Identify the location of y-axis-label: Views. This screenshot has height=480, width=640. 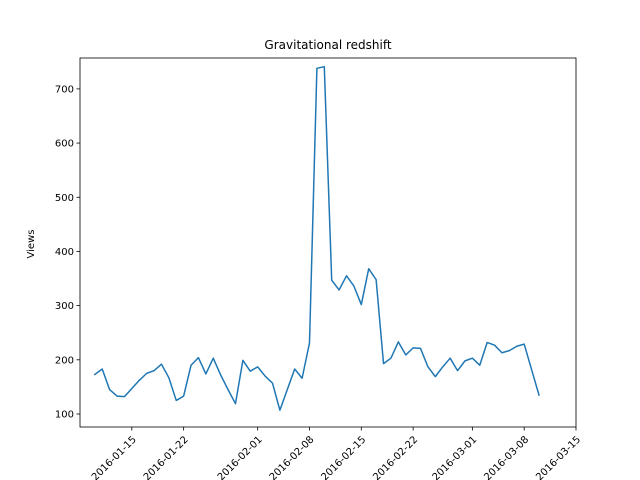
(31, 244).